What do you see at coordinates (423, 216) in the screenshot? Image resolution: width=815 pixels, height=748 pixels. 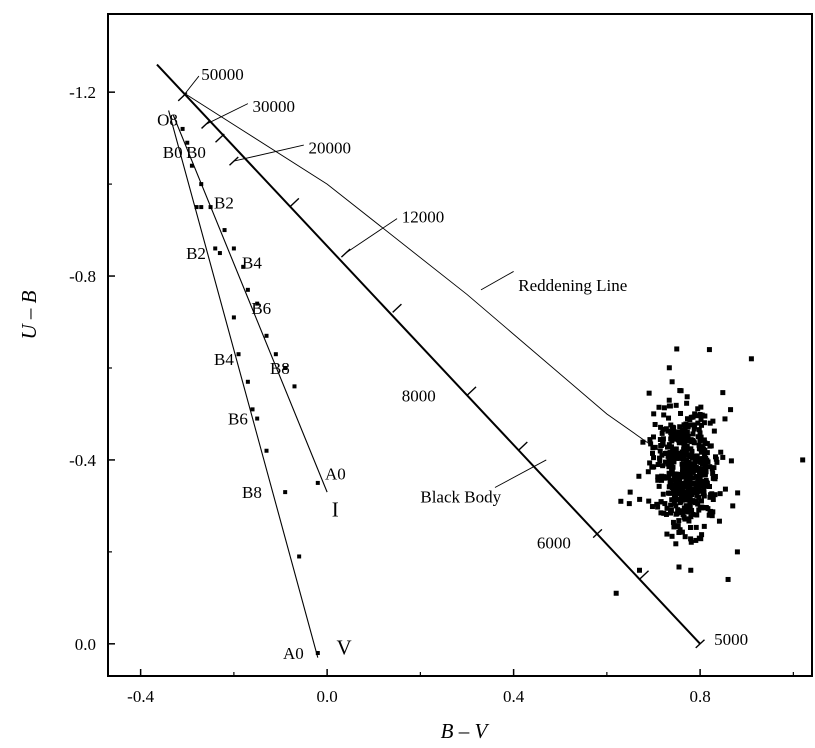 I see `annotation-label: 12000` at bounding box center [423, 216].